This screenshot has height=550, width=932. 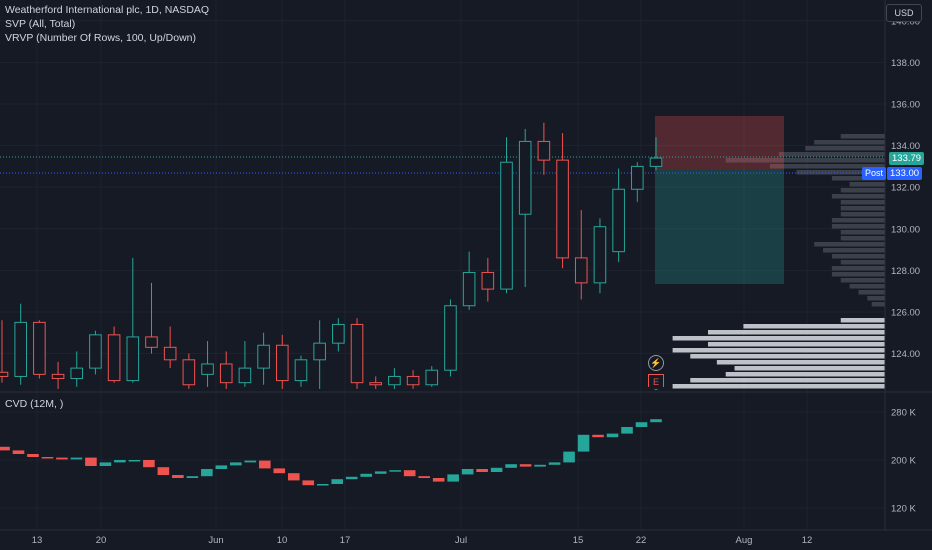 I want to click on time-tick-label: 17, so click(x=345, y=540).